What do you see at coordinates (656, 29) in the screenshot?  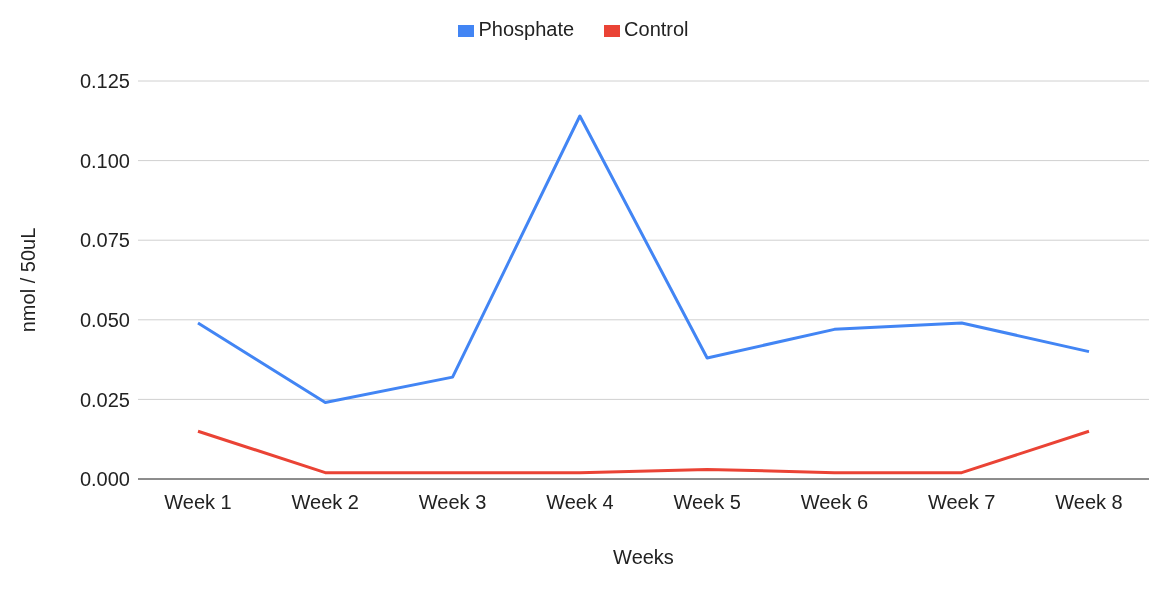 I see `legend-label: Control` at bounding box center [656, 29].